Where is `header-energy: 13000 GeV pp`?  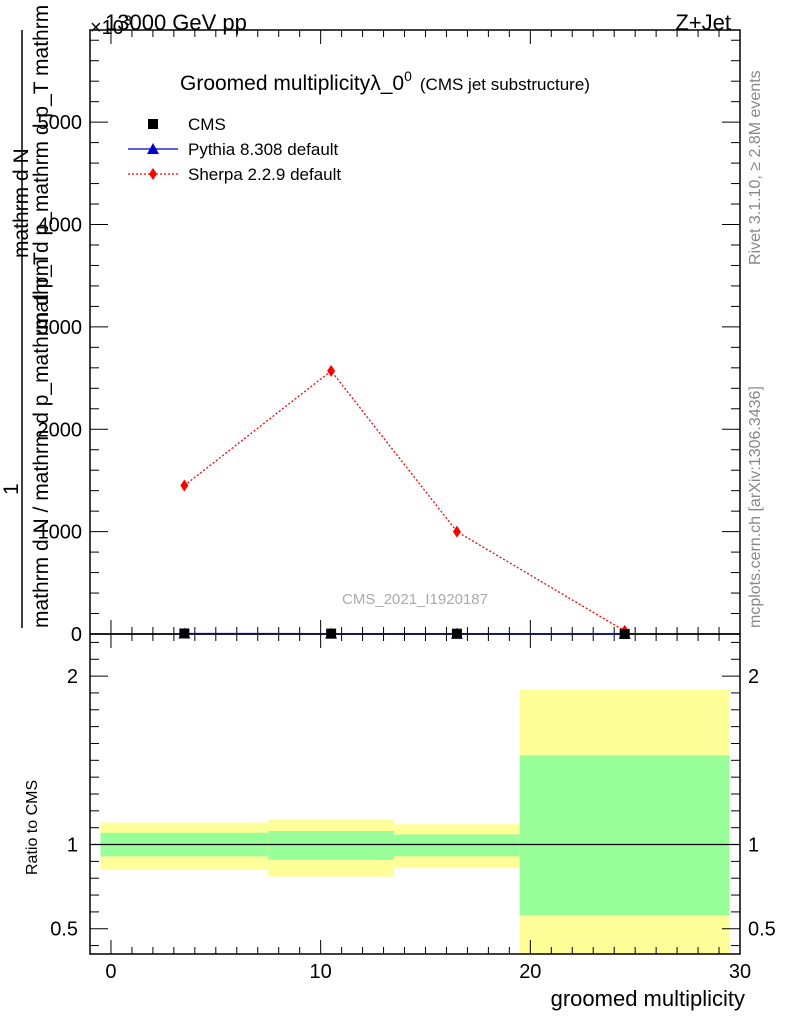 header-energy: 13000 GeV pp is located at coordinates (176, 22).